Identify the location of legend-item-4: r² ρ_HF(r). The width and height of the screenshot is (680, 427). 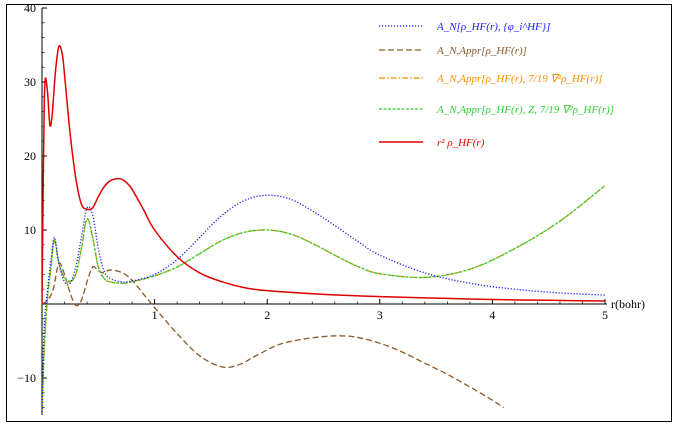
(432, 143).